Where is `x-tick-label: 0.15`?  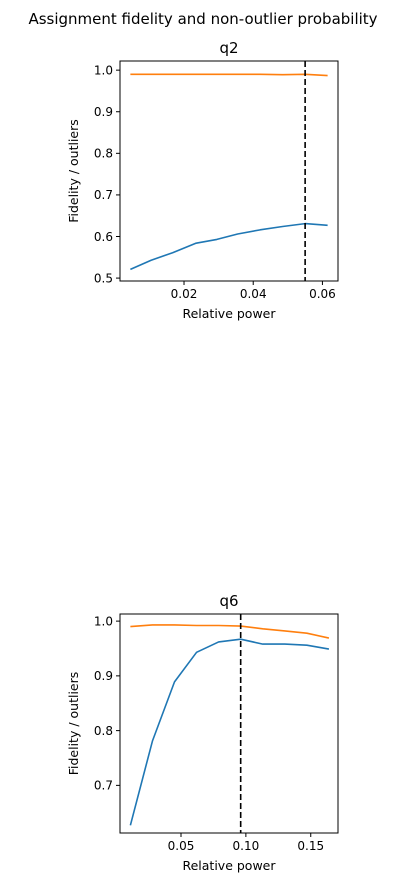 x-tick-label: 0.15 is located at coordinates (310, 846).